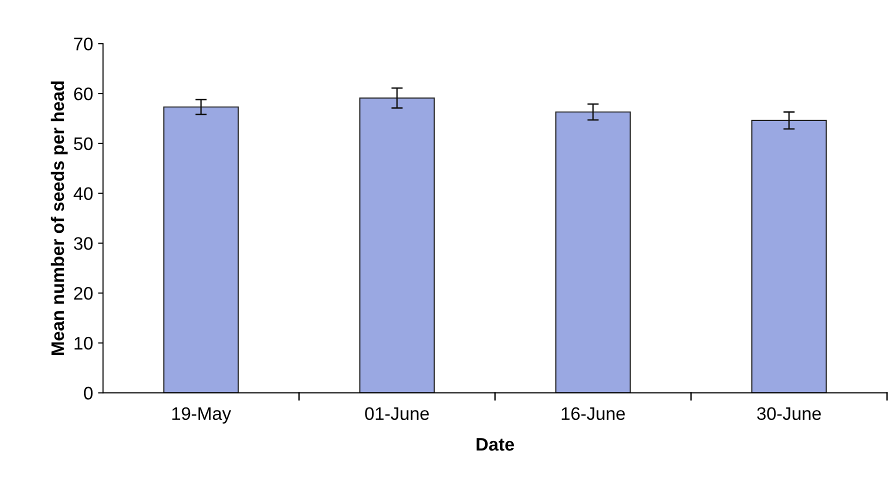 The image size is (896, 485). Describe the element at coordinates (495, 444) in the screenshot. I see `x-axis-title: Date` at that location.